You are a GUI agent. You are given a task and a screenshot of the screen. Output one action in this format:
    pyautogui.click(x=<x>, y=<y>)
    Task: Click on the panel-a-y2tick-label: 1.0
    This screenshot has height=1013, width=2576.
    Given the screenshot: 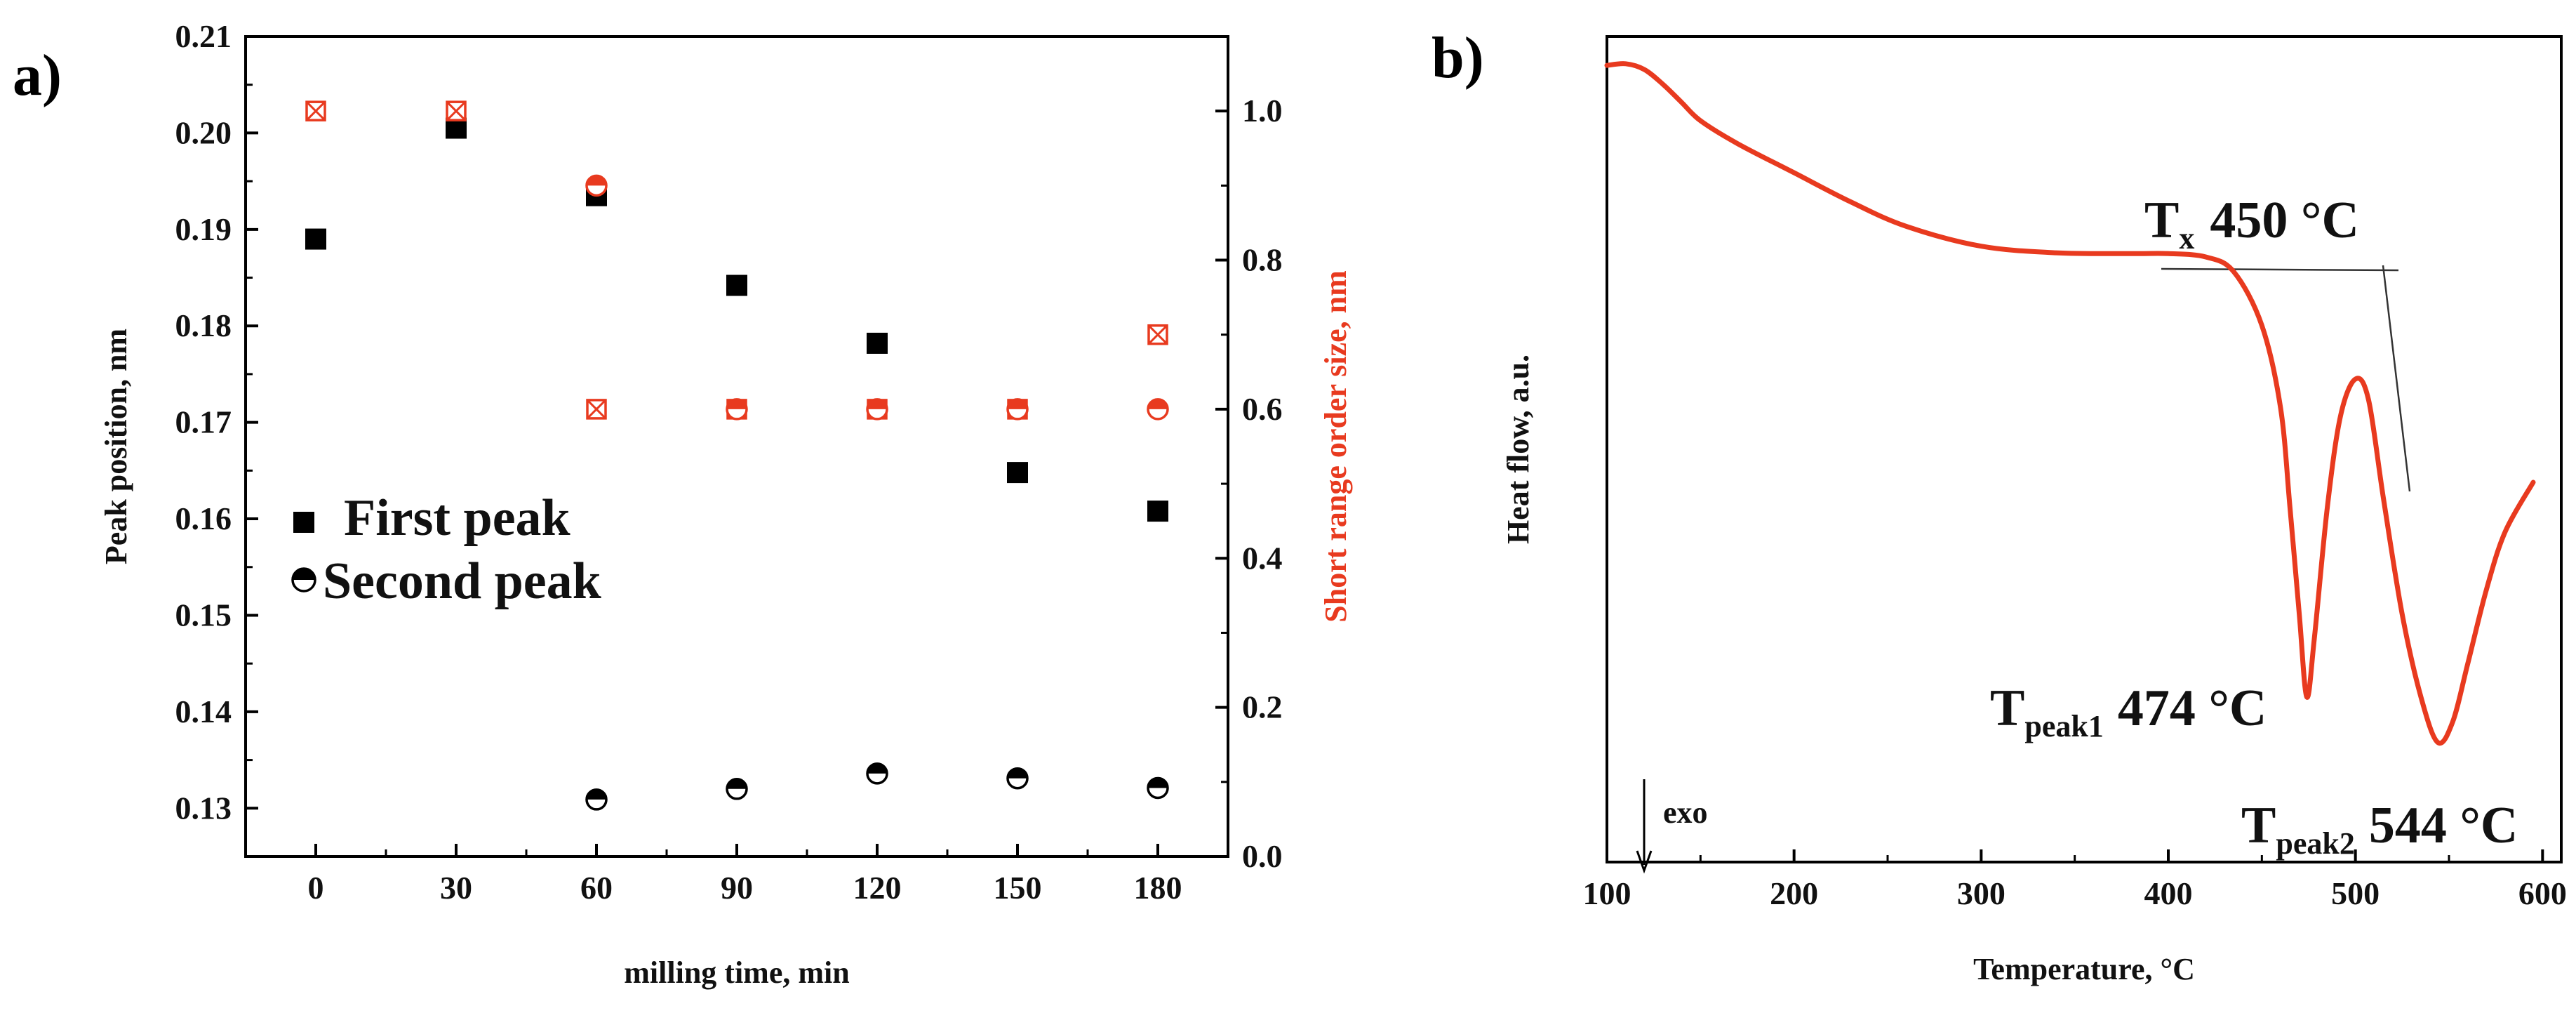 What is the action you would take?
    pyautogui.click(x=1262, y=110)
    